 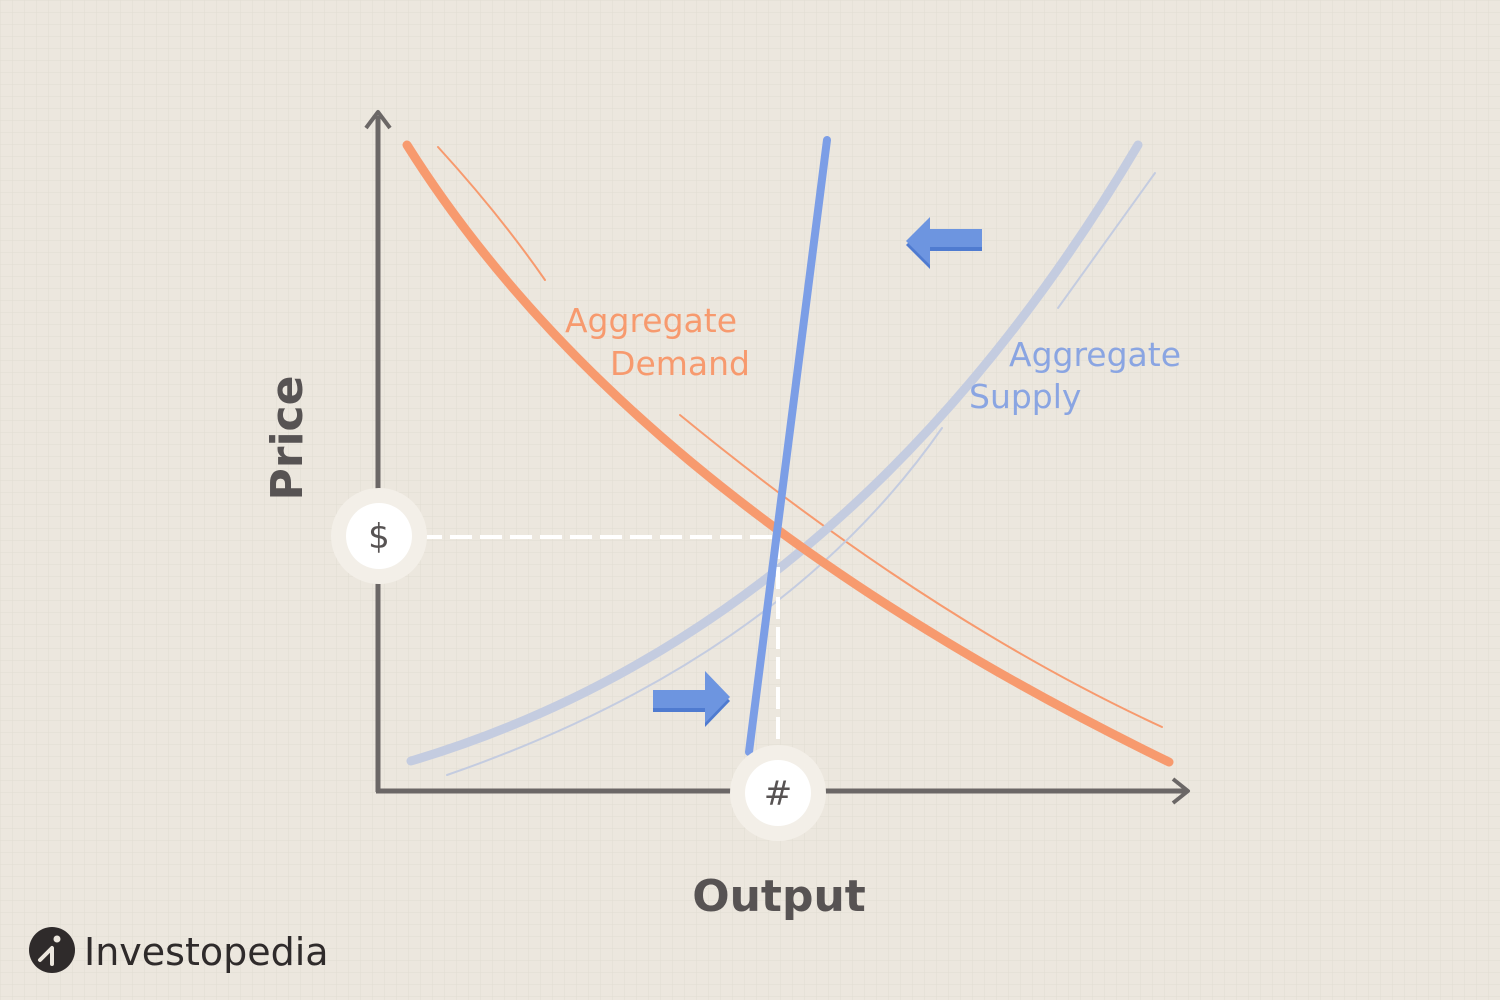 What do you see at coordinates (921, 571) in the screenshot?
I see `demand-curve-thin-lower` at bounding box center [921, 571].